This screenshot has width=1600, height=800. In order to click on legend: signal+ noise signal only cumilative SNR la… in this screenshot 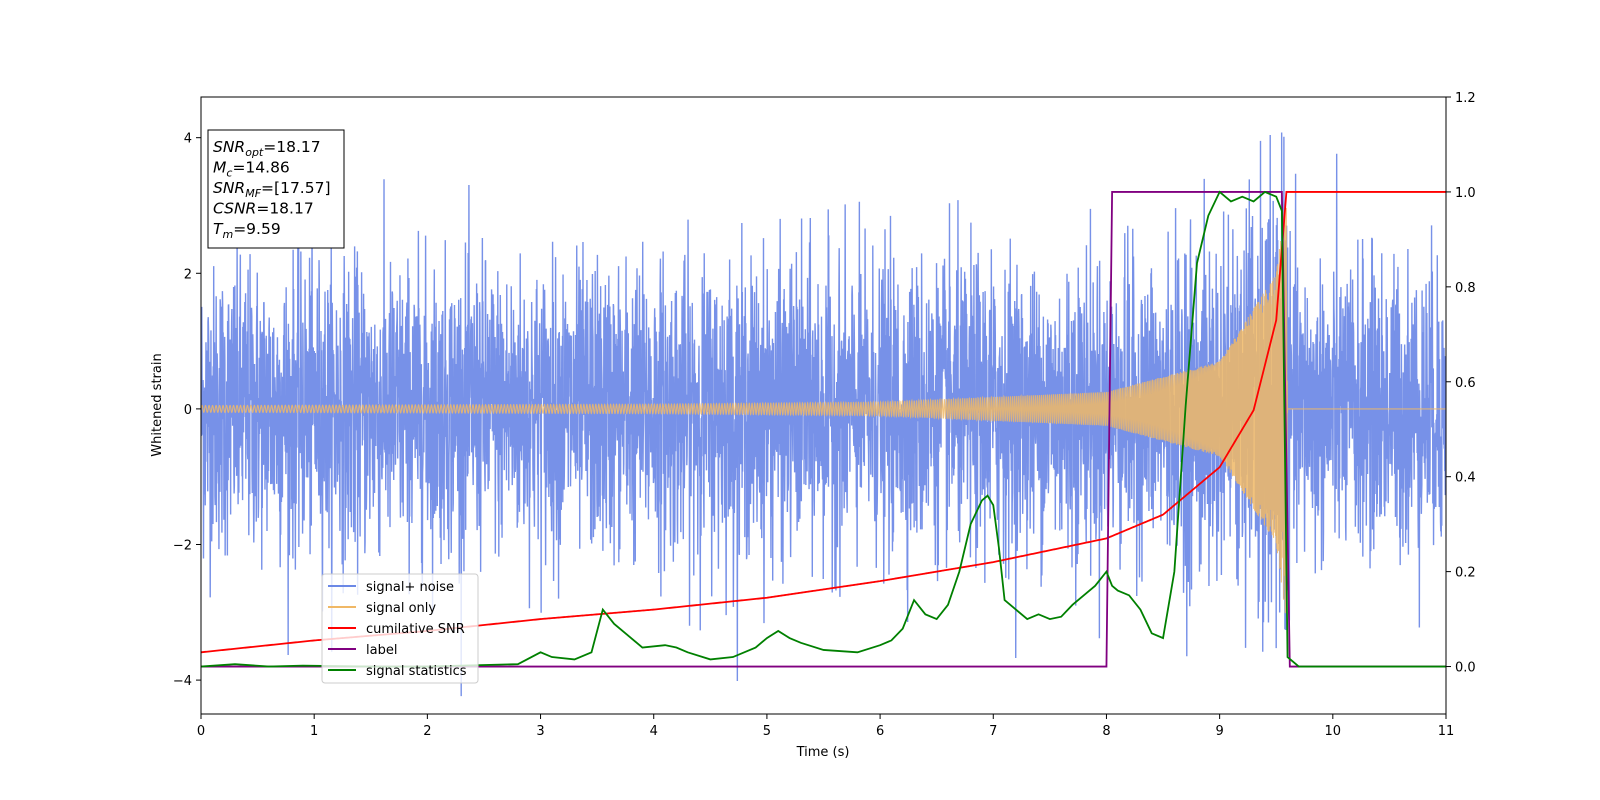, I will do `click(400, 628)`.